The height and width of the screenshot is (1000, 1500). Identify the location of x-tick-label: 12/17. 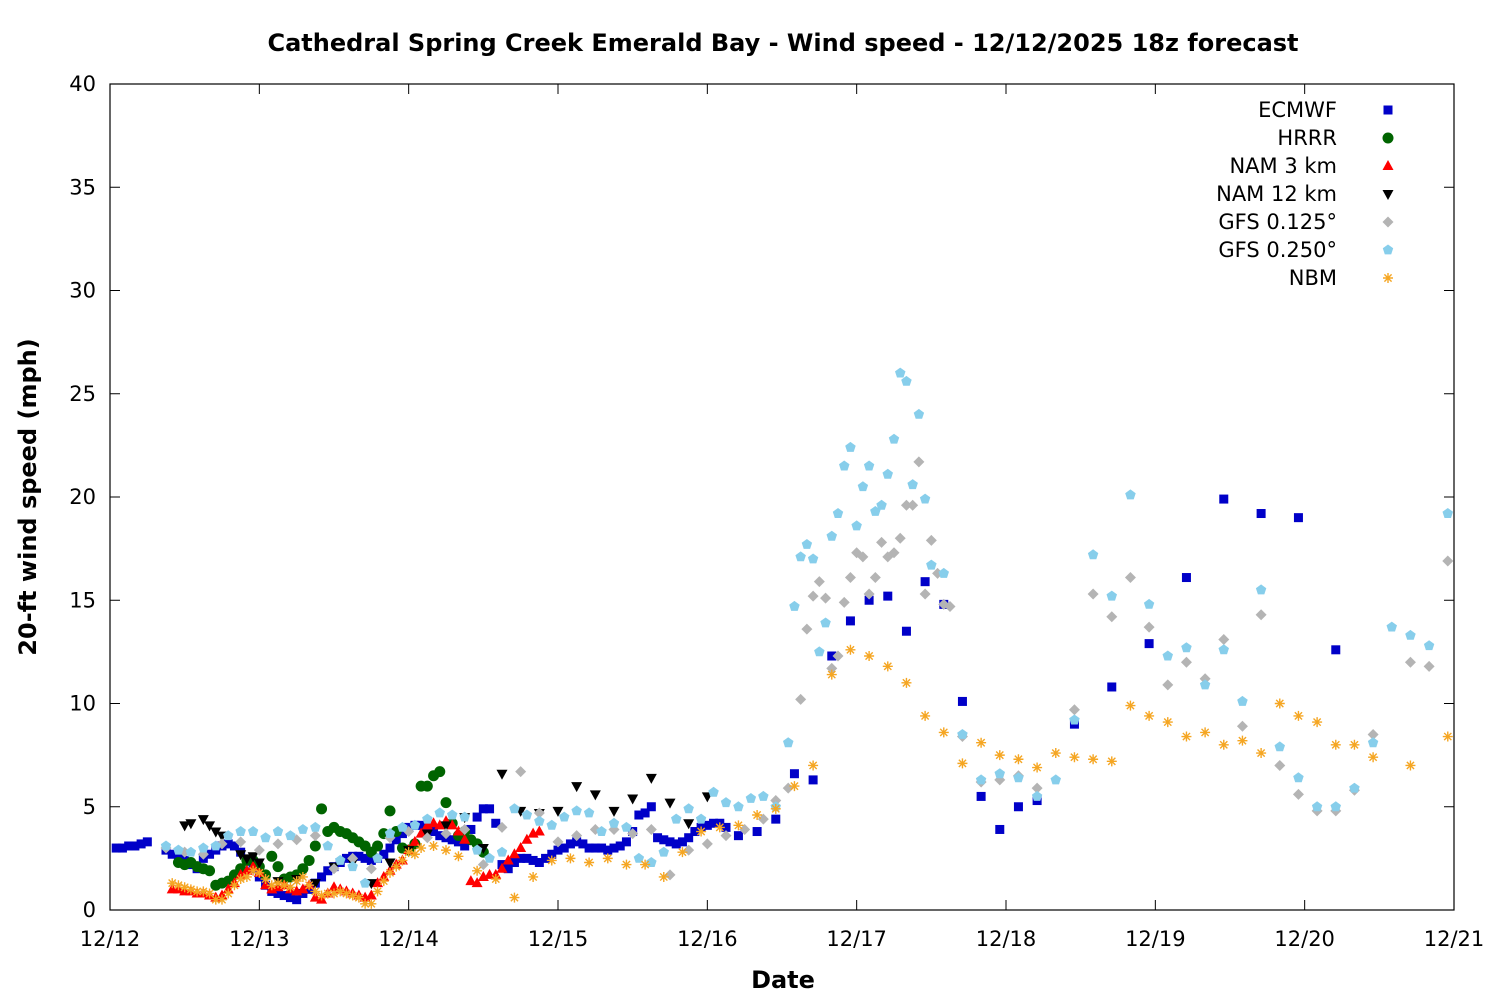
(856, 939).